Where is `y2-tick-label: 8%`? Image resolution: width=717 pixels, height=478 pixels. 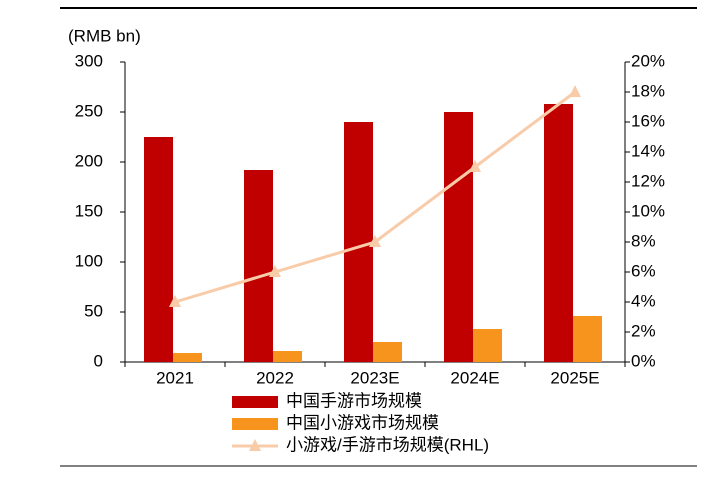 y2-tick-label: 8% is located at coordinates (643, 240).